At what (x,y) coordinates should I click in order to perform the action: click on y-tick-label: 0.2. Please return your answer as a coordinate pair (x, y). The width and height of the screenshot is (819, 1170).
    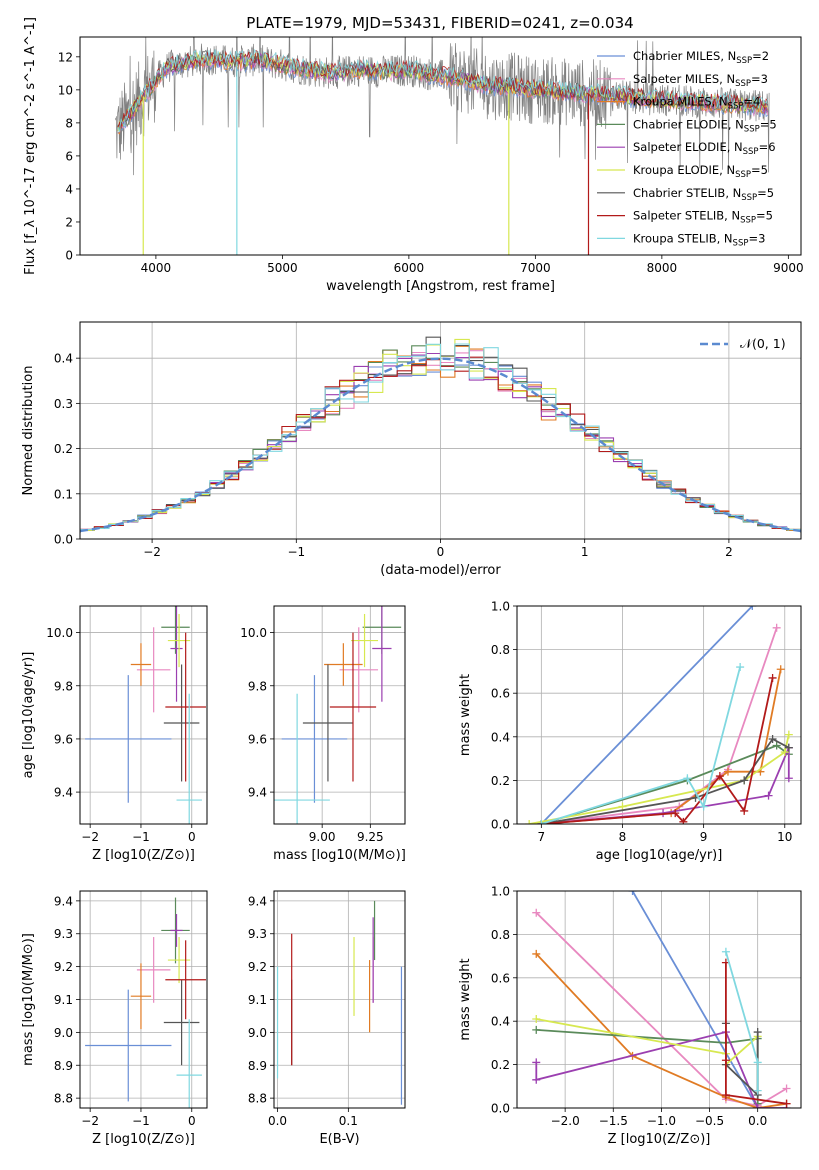
    Looking at the image, I should click on (63, 449).